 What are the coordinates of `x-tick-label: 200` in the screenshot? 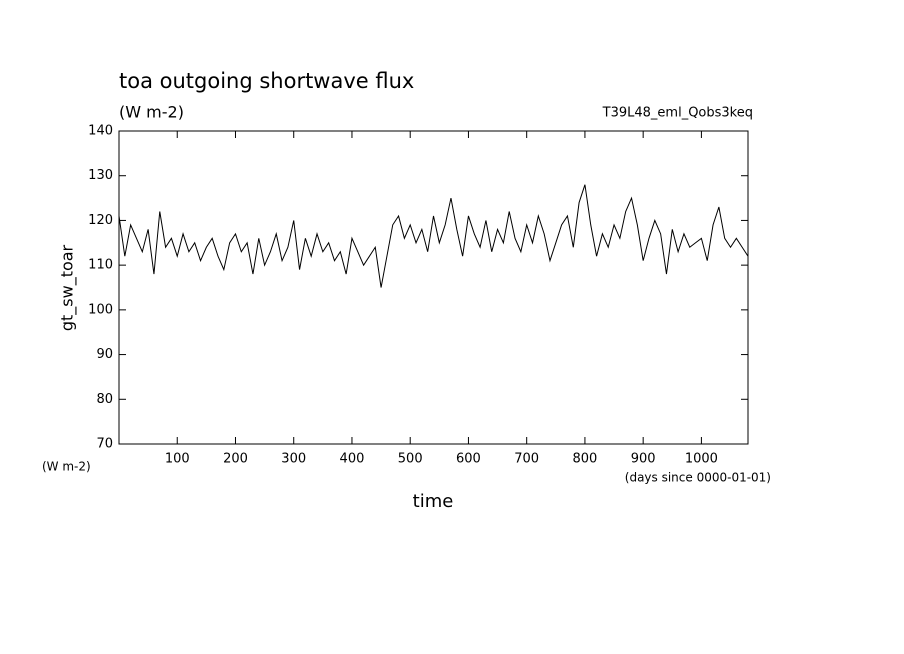 It's located at (235, 459).